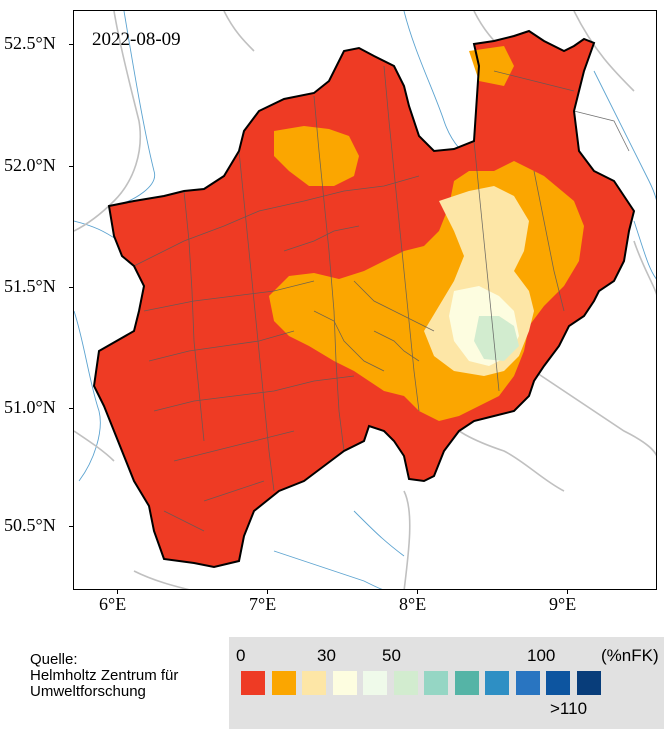  Describe the element at coordinates (541, 655) in the screenshot. I see `legend-label-100: 100` at that location.